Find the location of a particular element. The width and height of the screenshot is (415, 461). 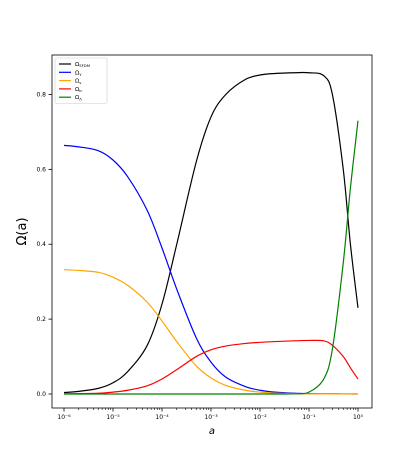

legend-entry-label: Ωb is located at coordinates (78, 90).